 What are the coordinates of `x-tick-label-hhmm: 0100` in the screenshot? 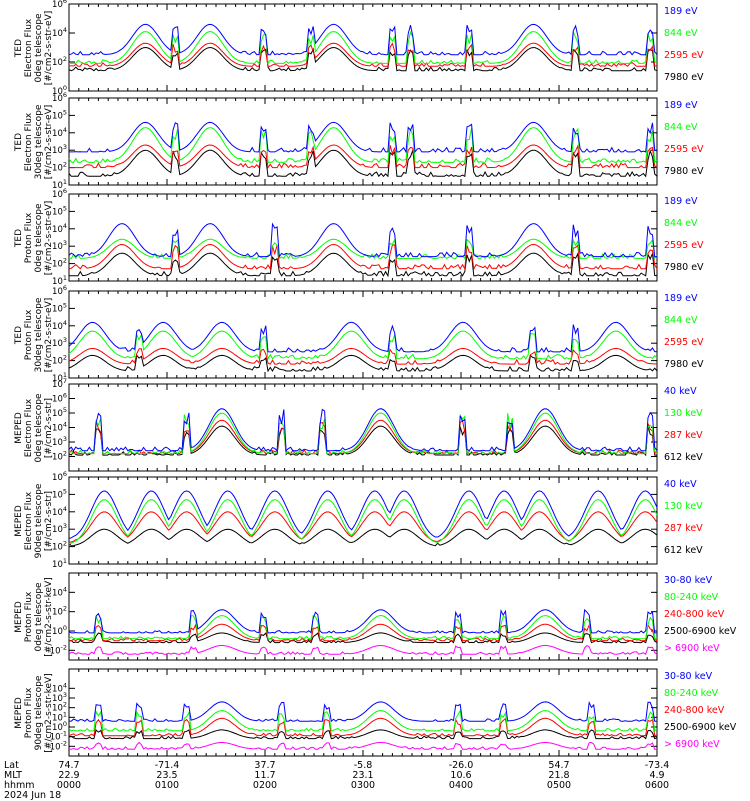 It's located at (167, 785).